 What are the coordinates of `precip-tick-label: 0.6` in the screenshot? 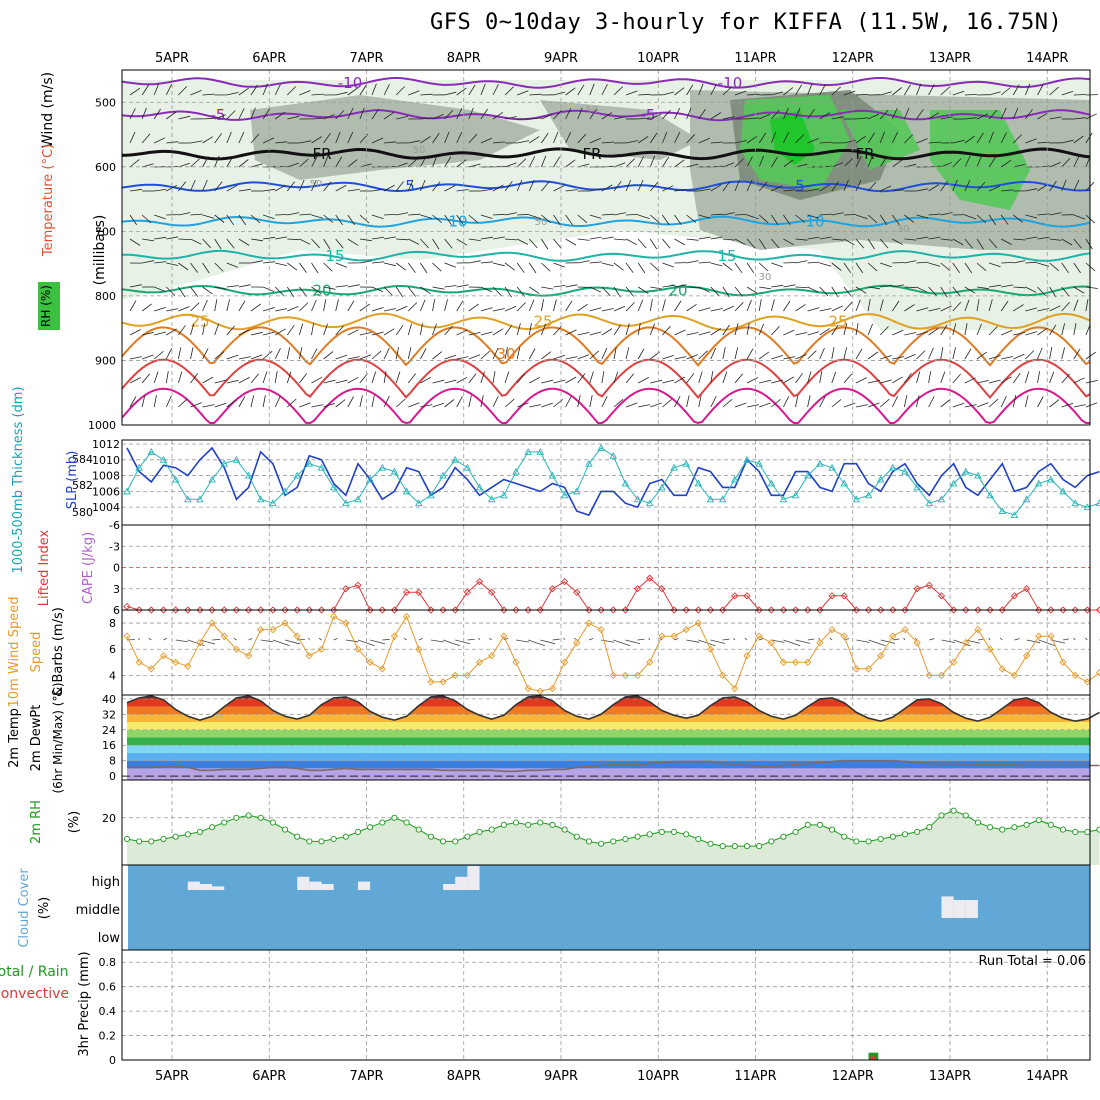 It's located at (108, 987).